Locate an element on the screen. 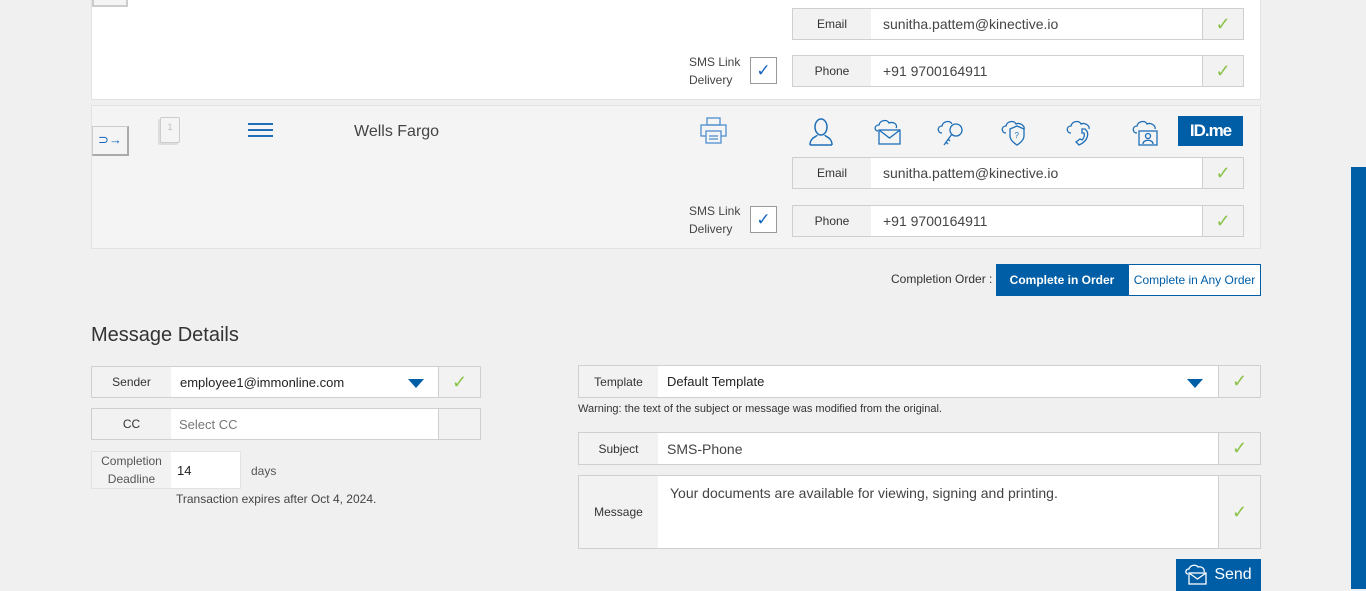 This screenshot has height=591, width=1366. cloud-key-icon is located at coordinates (951, 133).